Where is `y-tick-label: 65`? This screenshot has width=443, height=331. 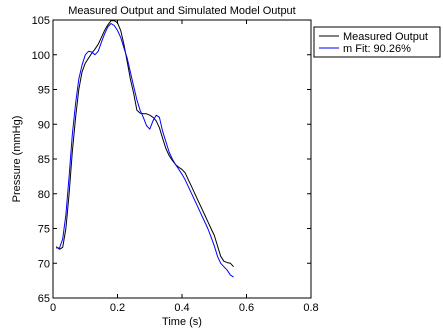 y-tick-label: 65 is located at coordinates (44, 299).